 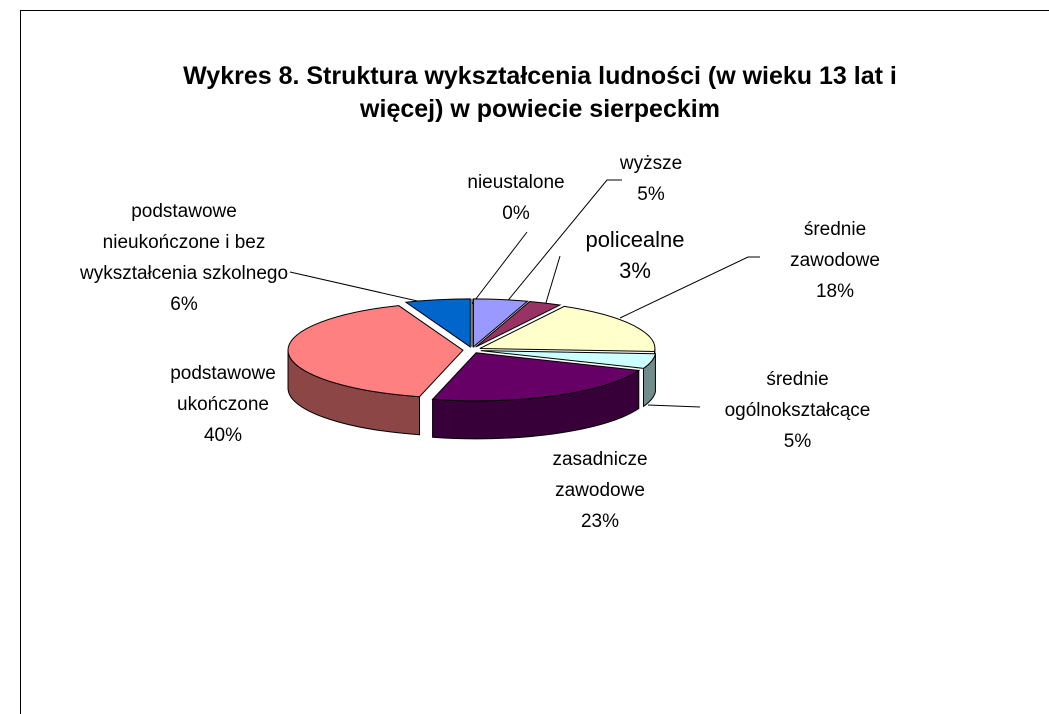 I want to click on slice-label: podstawowe ukończone 40%, so click(x=223, y=404).